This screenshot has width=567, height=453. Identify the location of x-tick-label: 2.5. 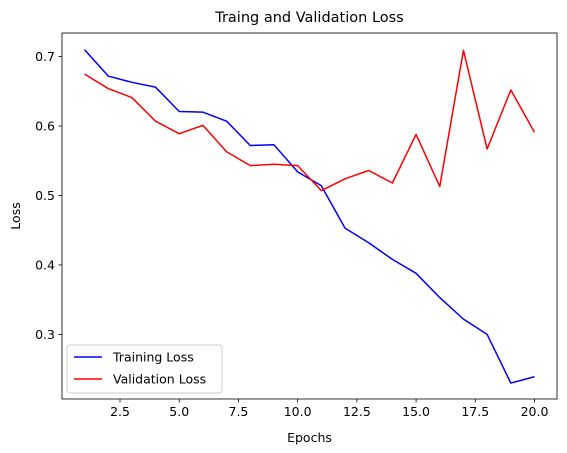
(120, 411).